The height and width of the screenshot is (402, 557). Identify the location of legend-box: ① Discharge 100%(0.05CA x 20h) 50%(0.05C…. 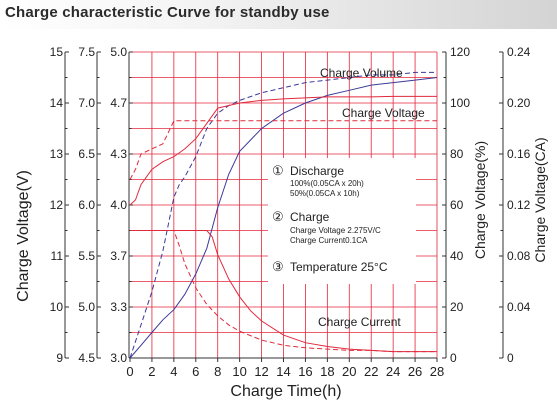
(342, 221).